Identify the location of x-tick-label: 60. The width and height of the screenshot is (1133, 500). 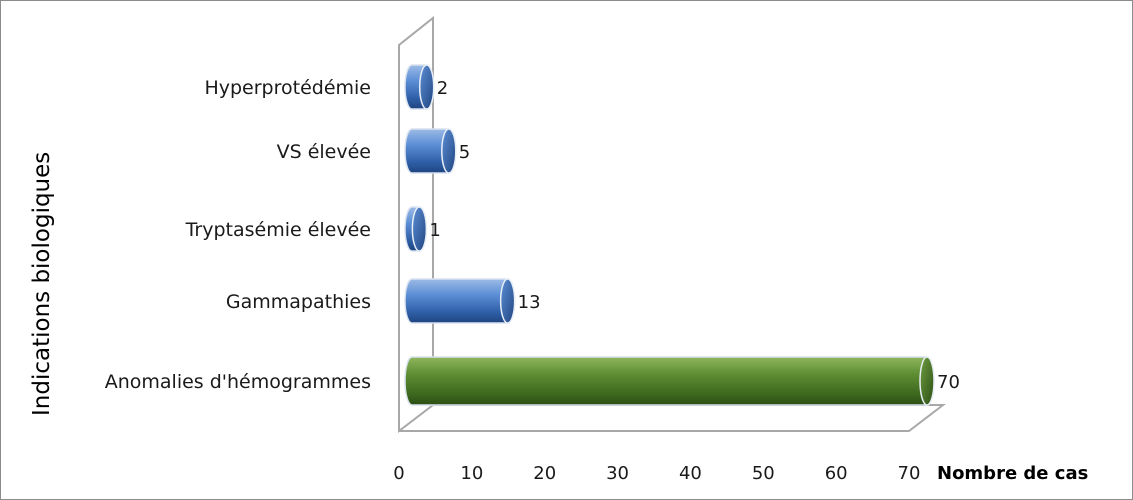
(836, 473).